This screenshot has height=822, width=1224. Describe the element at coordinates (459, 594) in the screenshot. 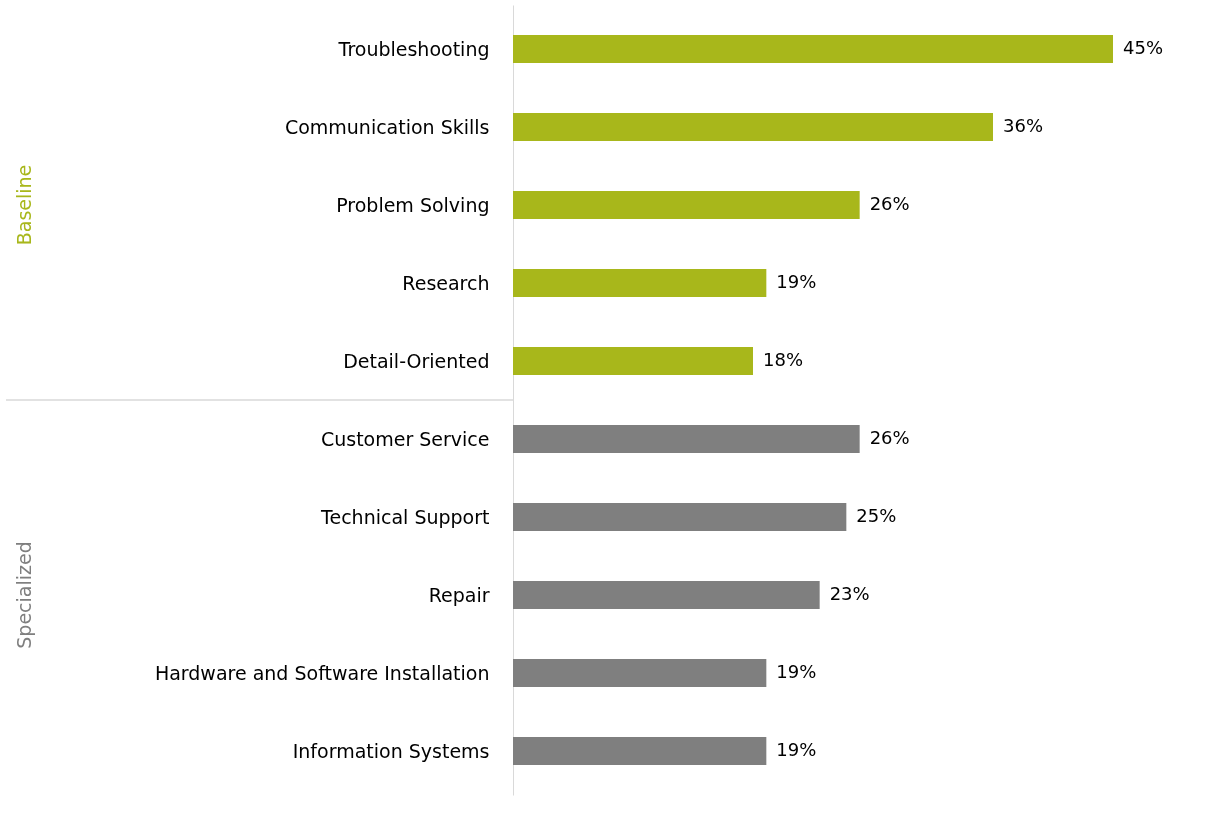

I see `y-tick-label: Repair` at that location.